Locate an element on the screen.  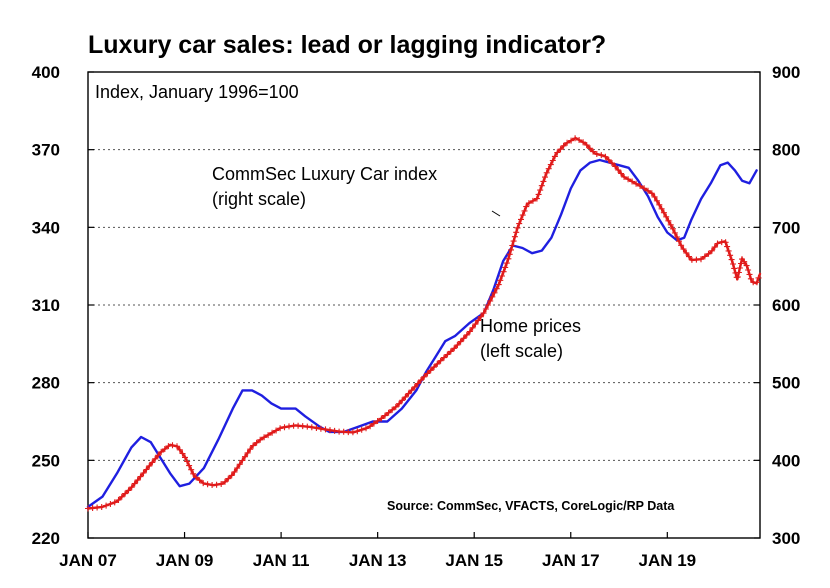
car-index-label-line2: (right scale) is located at coordinates (259, 199).